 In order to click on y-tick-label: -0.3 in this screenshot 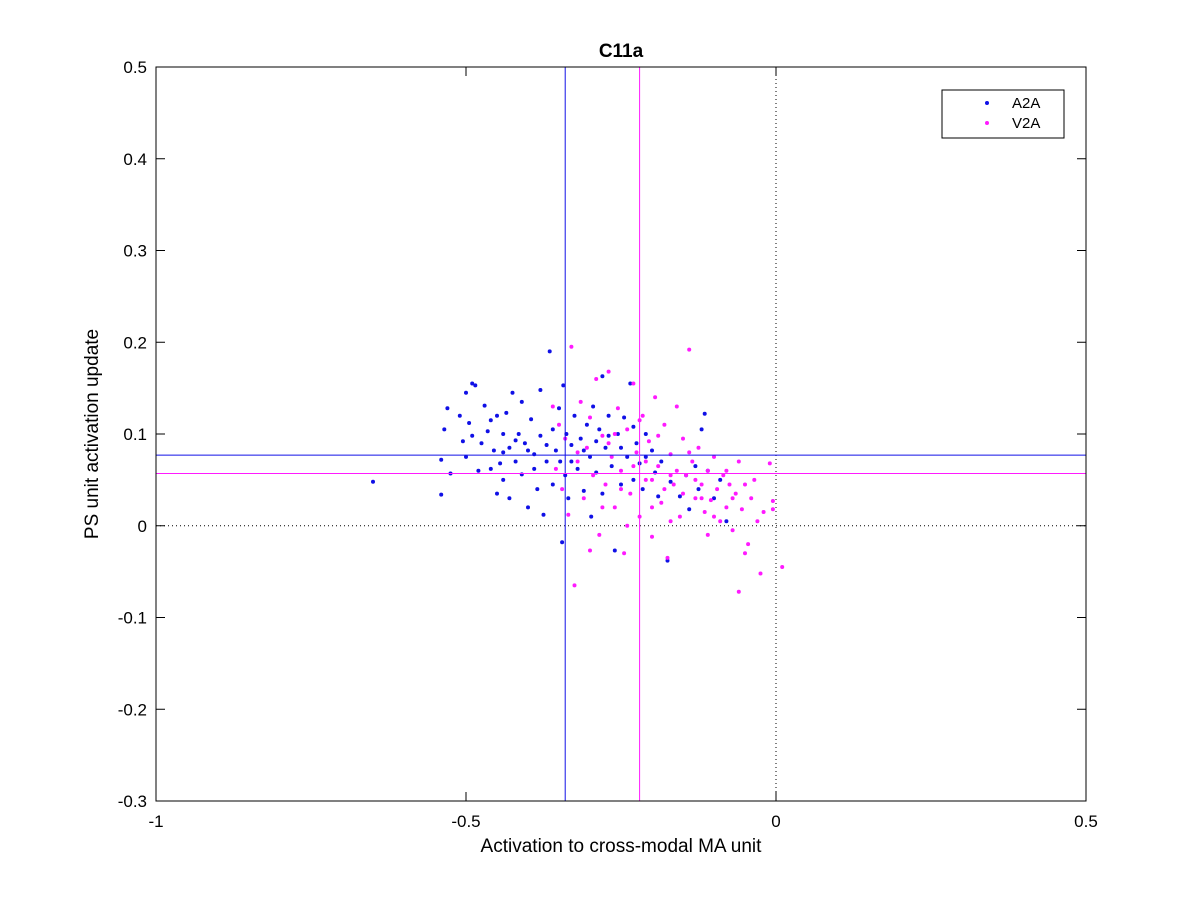, I will do `click(132, 801)`.